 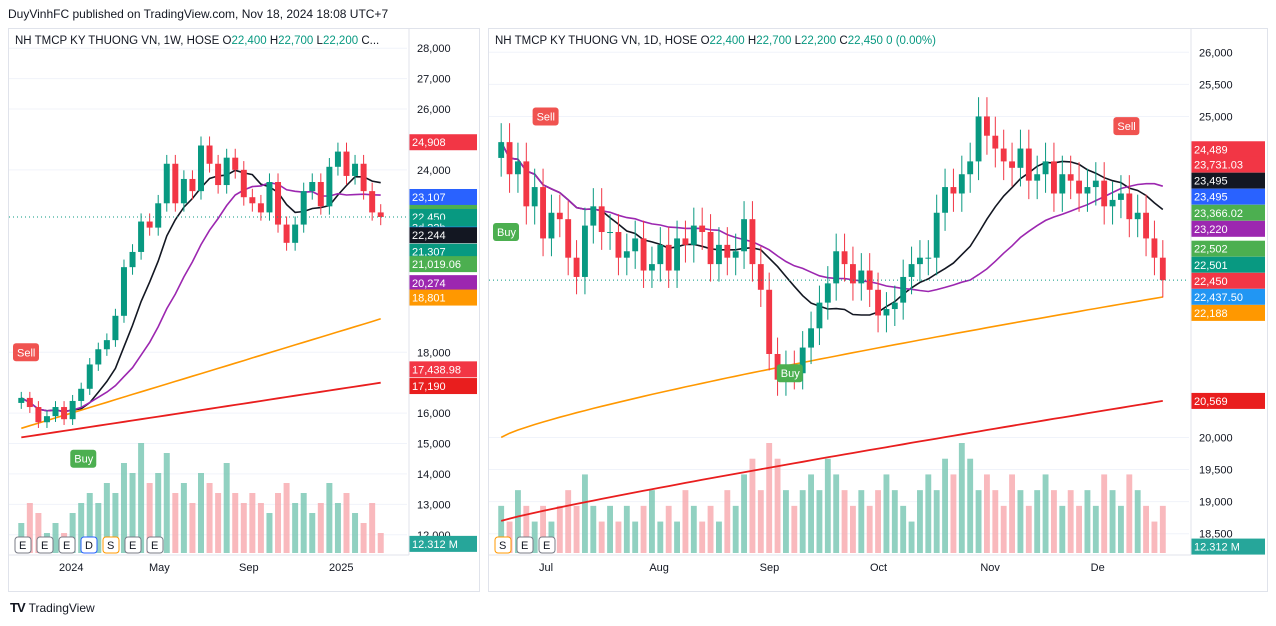 What do you see at coordinates (832, 217) in the screenshot?
I see `sma-medium-line` at bounding box center [832, 217].